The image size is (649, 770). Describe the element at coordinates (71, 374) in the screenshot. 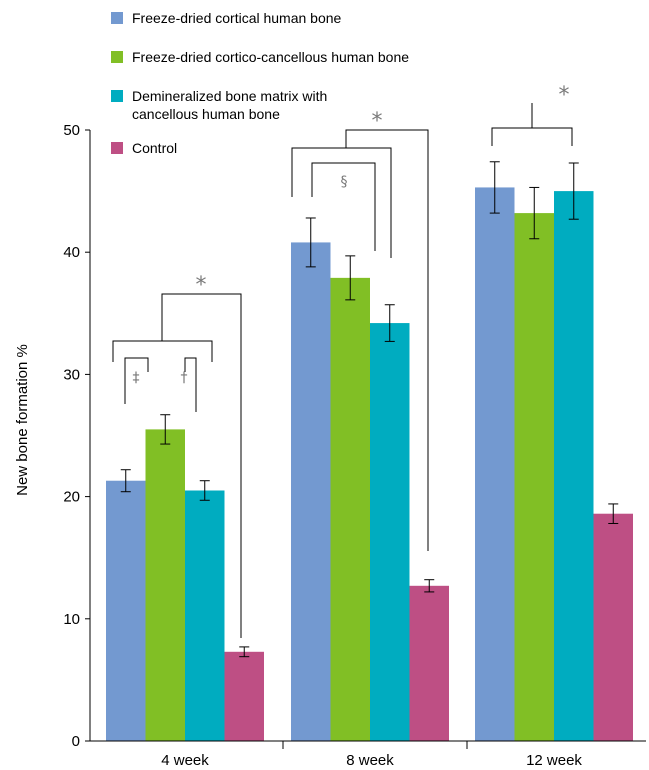

I see `y-tick-label-3: 30` at that location.